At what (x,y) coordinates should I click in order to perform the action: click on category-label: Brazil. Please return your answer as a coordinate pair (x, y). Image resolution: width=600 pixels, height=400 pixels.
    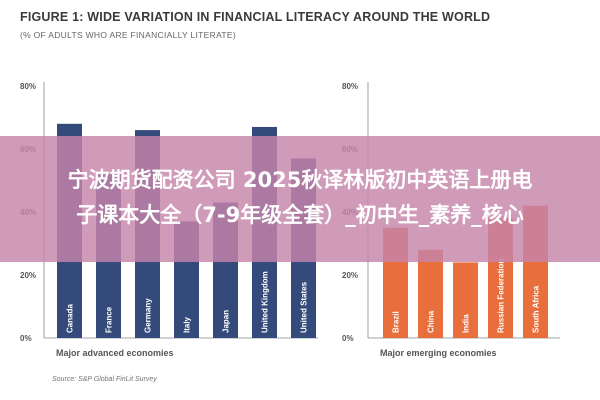
    Looking at the image, I should click on (396, 322).